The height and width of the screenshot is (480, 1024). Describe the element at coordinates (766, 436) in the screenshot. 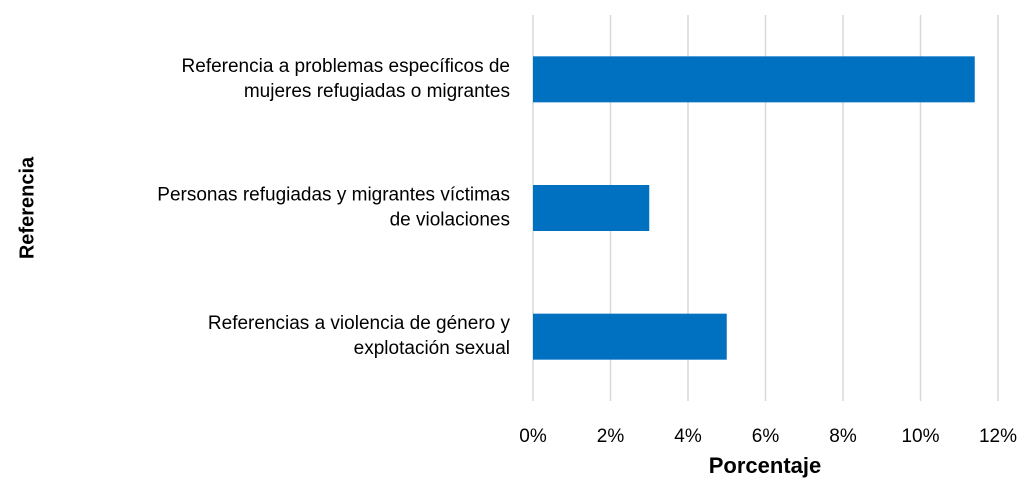

I see `x-tick-label: 6%` at that location.